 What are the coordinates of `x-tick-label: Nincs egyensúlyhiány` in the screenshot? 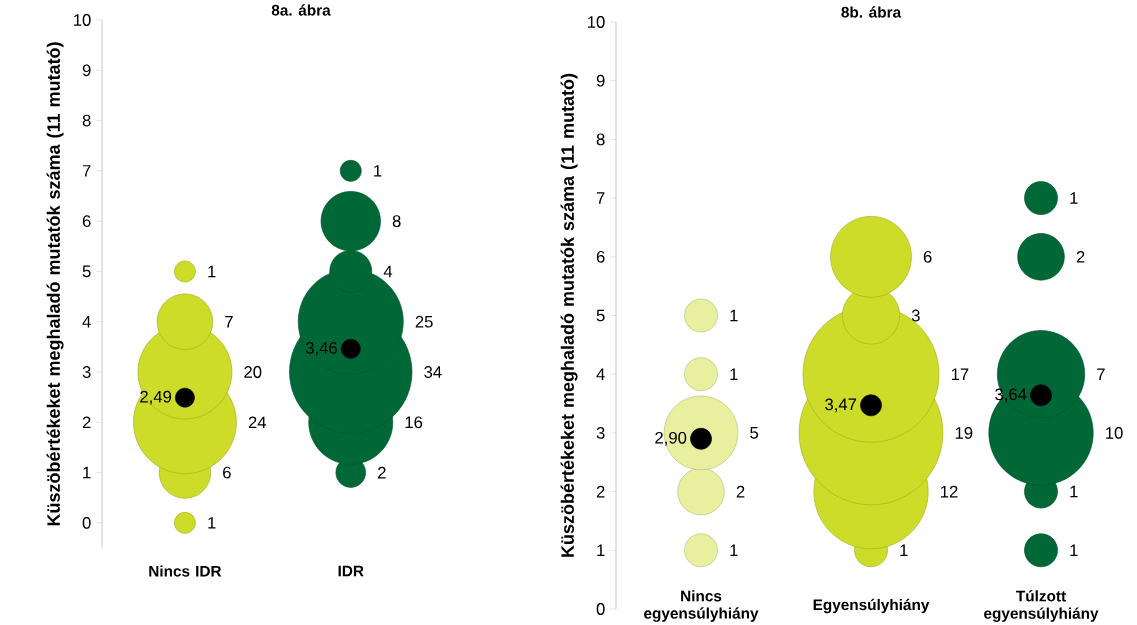 It's located at (701, 606).